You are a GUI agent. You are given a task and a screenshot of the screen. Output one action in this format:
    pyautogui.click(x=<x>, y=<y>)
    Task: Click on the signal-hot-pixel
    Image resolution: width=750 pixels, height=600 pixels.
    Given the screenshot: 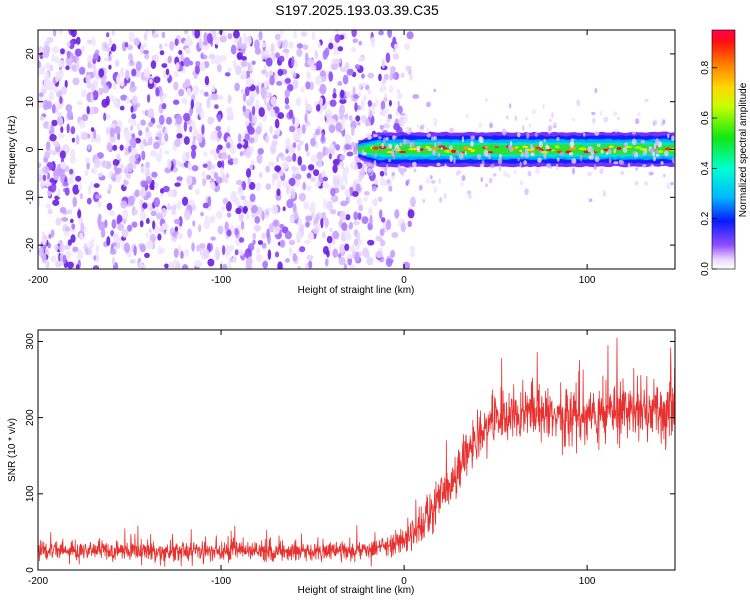 What is the action you would take?
    pyautogui.click(x=472, y=150)
    